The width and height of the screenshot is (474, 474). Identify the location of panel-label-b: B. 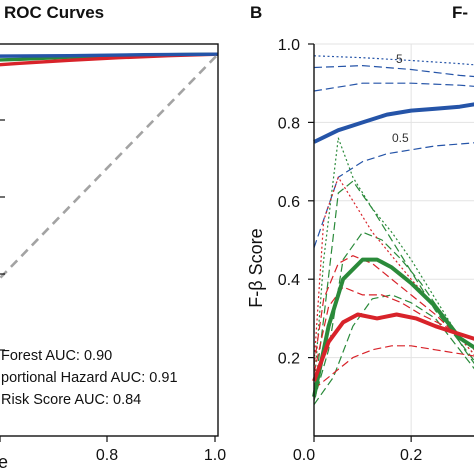
(256, 12).